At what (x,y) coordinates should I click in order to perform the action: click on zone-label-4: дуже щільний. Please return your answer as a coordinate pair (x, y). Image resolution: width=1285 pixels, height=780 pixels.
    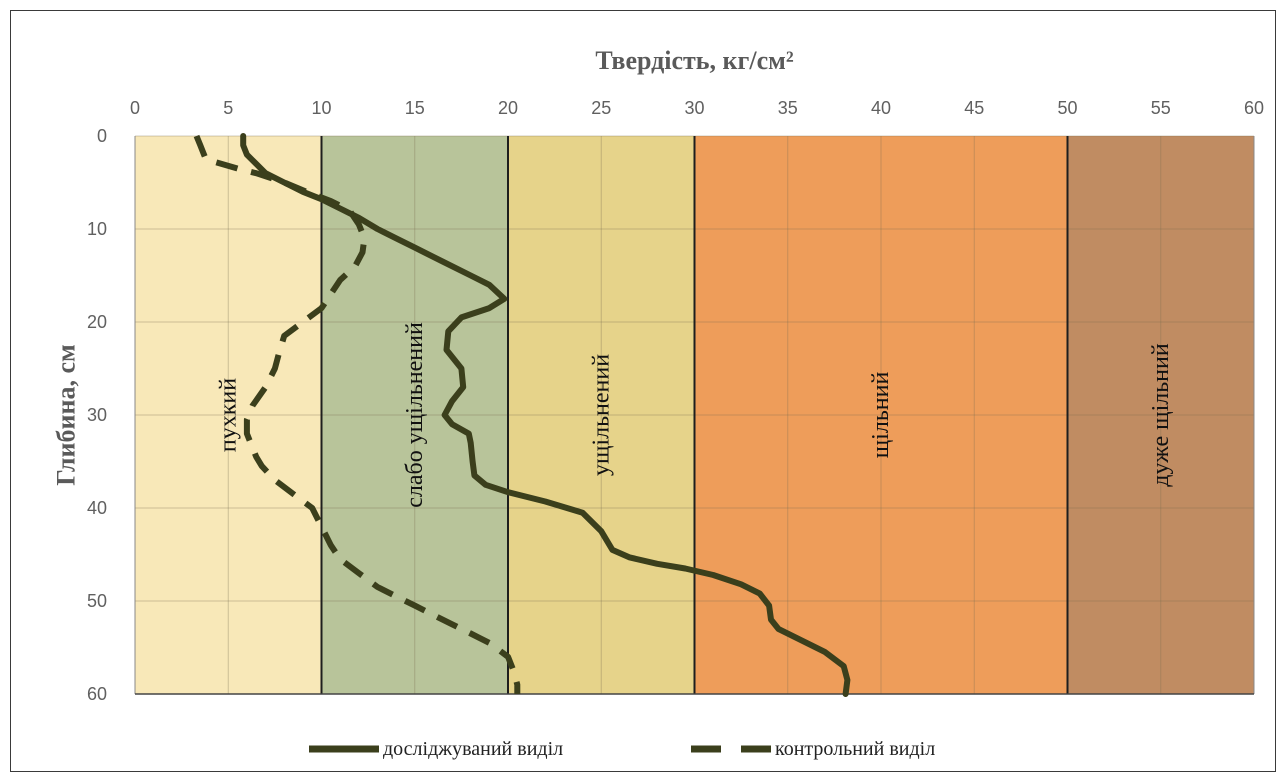
    Looking at the image, I should click on (1161, 415).